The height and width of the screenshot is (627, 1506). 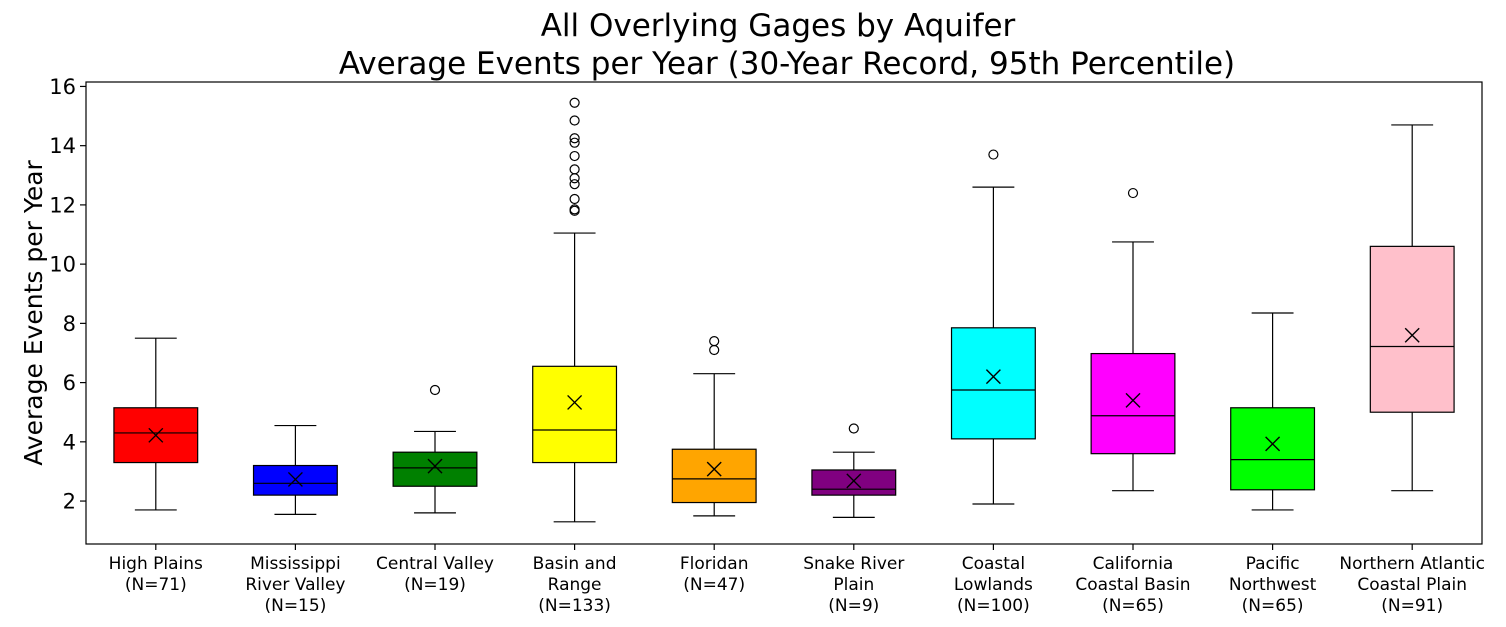 I want to click on x-category-label-line: (N=47), so click(x=714, y=585).